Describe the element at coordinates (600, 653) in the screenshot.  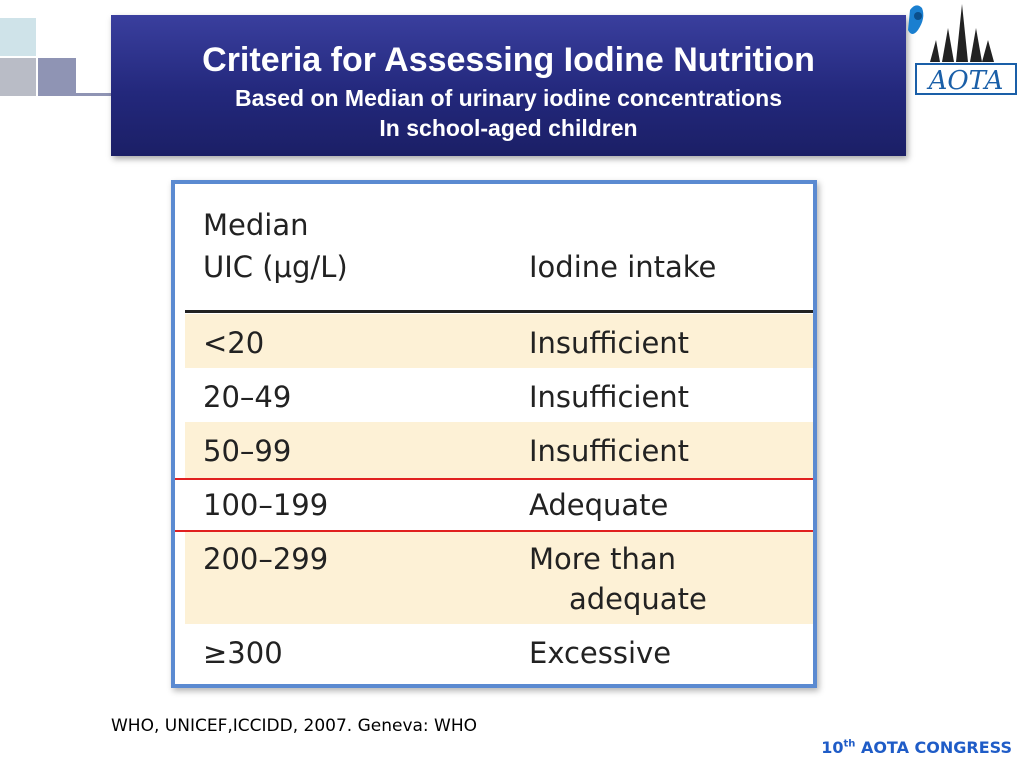
I see `row-intake: Excessive` at that location.